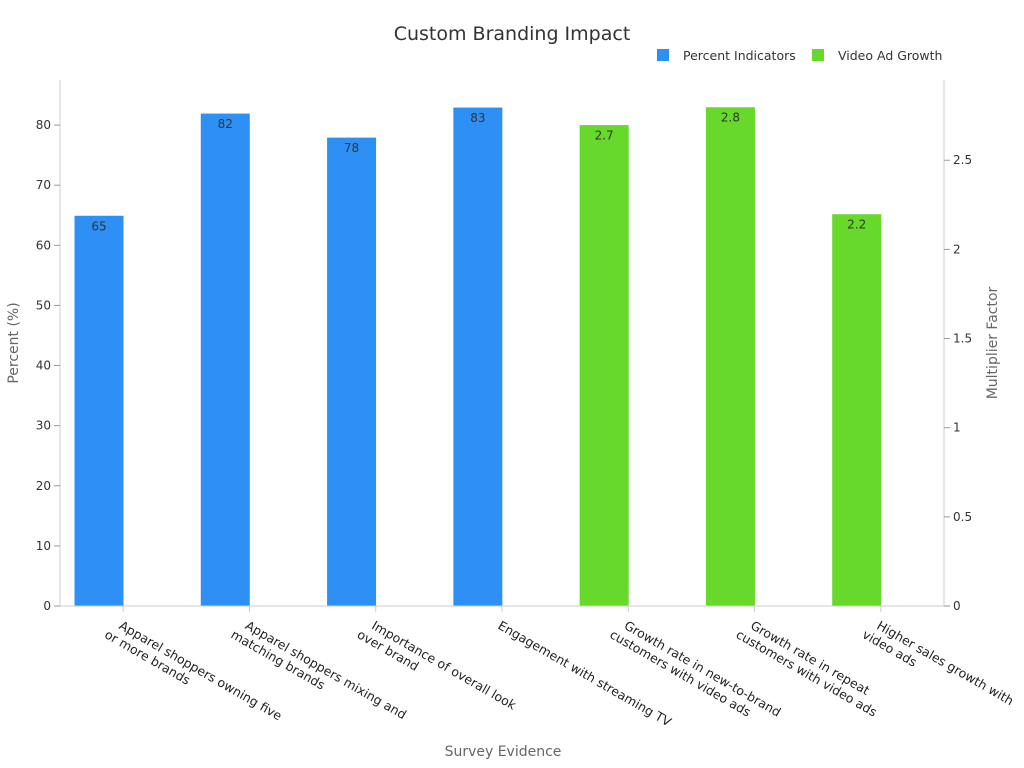 Image resolution: width=1024 pixels, height=768 pixels. What do you see at coordinates (98, 226) in the screenshot?
I see `data-label-0: 65` at bounding box center [98, 226].